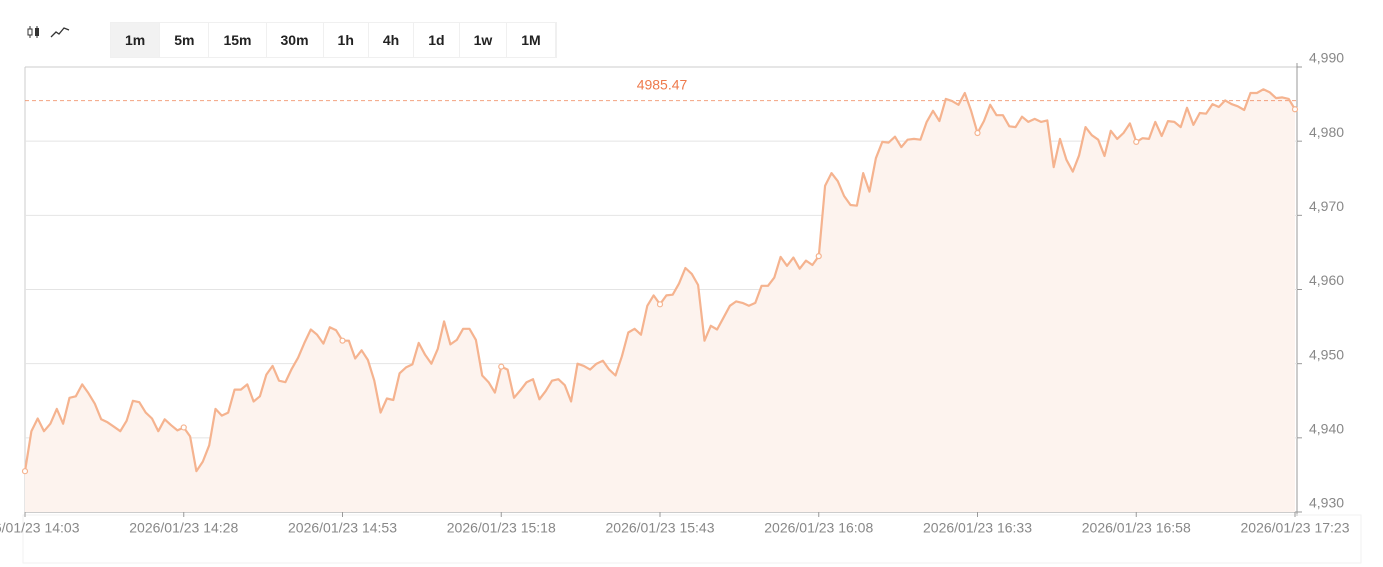  I want to click on x-tick-label: 2026/01/23 17:23, so click(1295, 528).